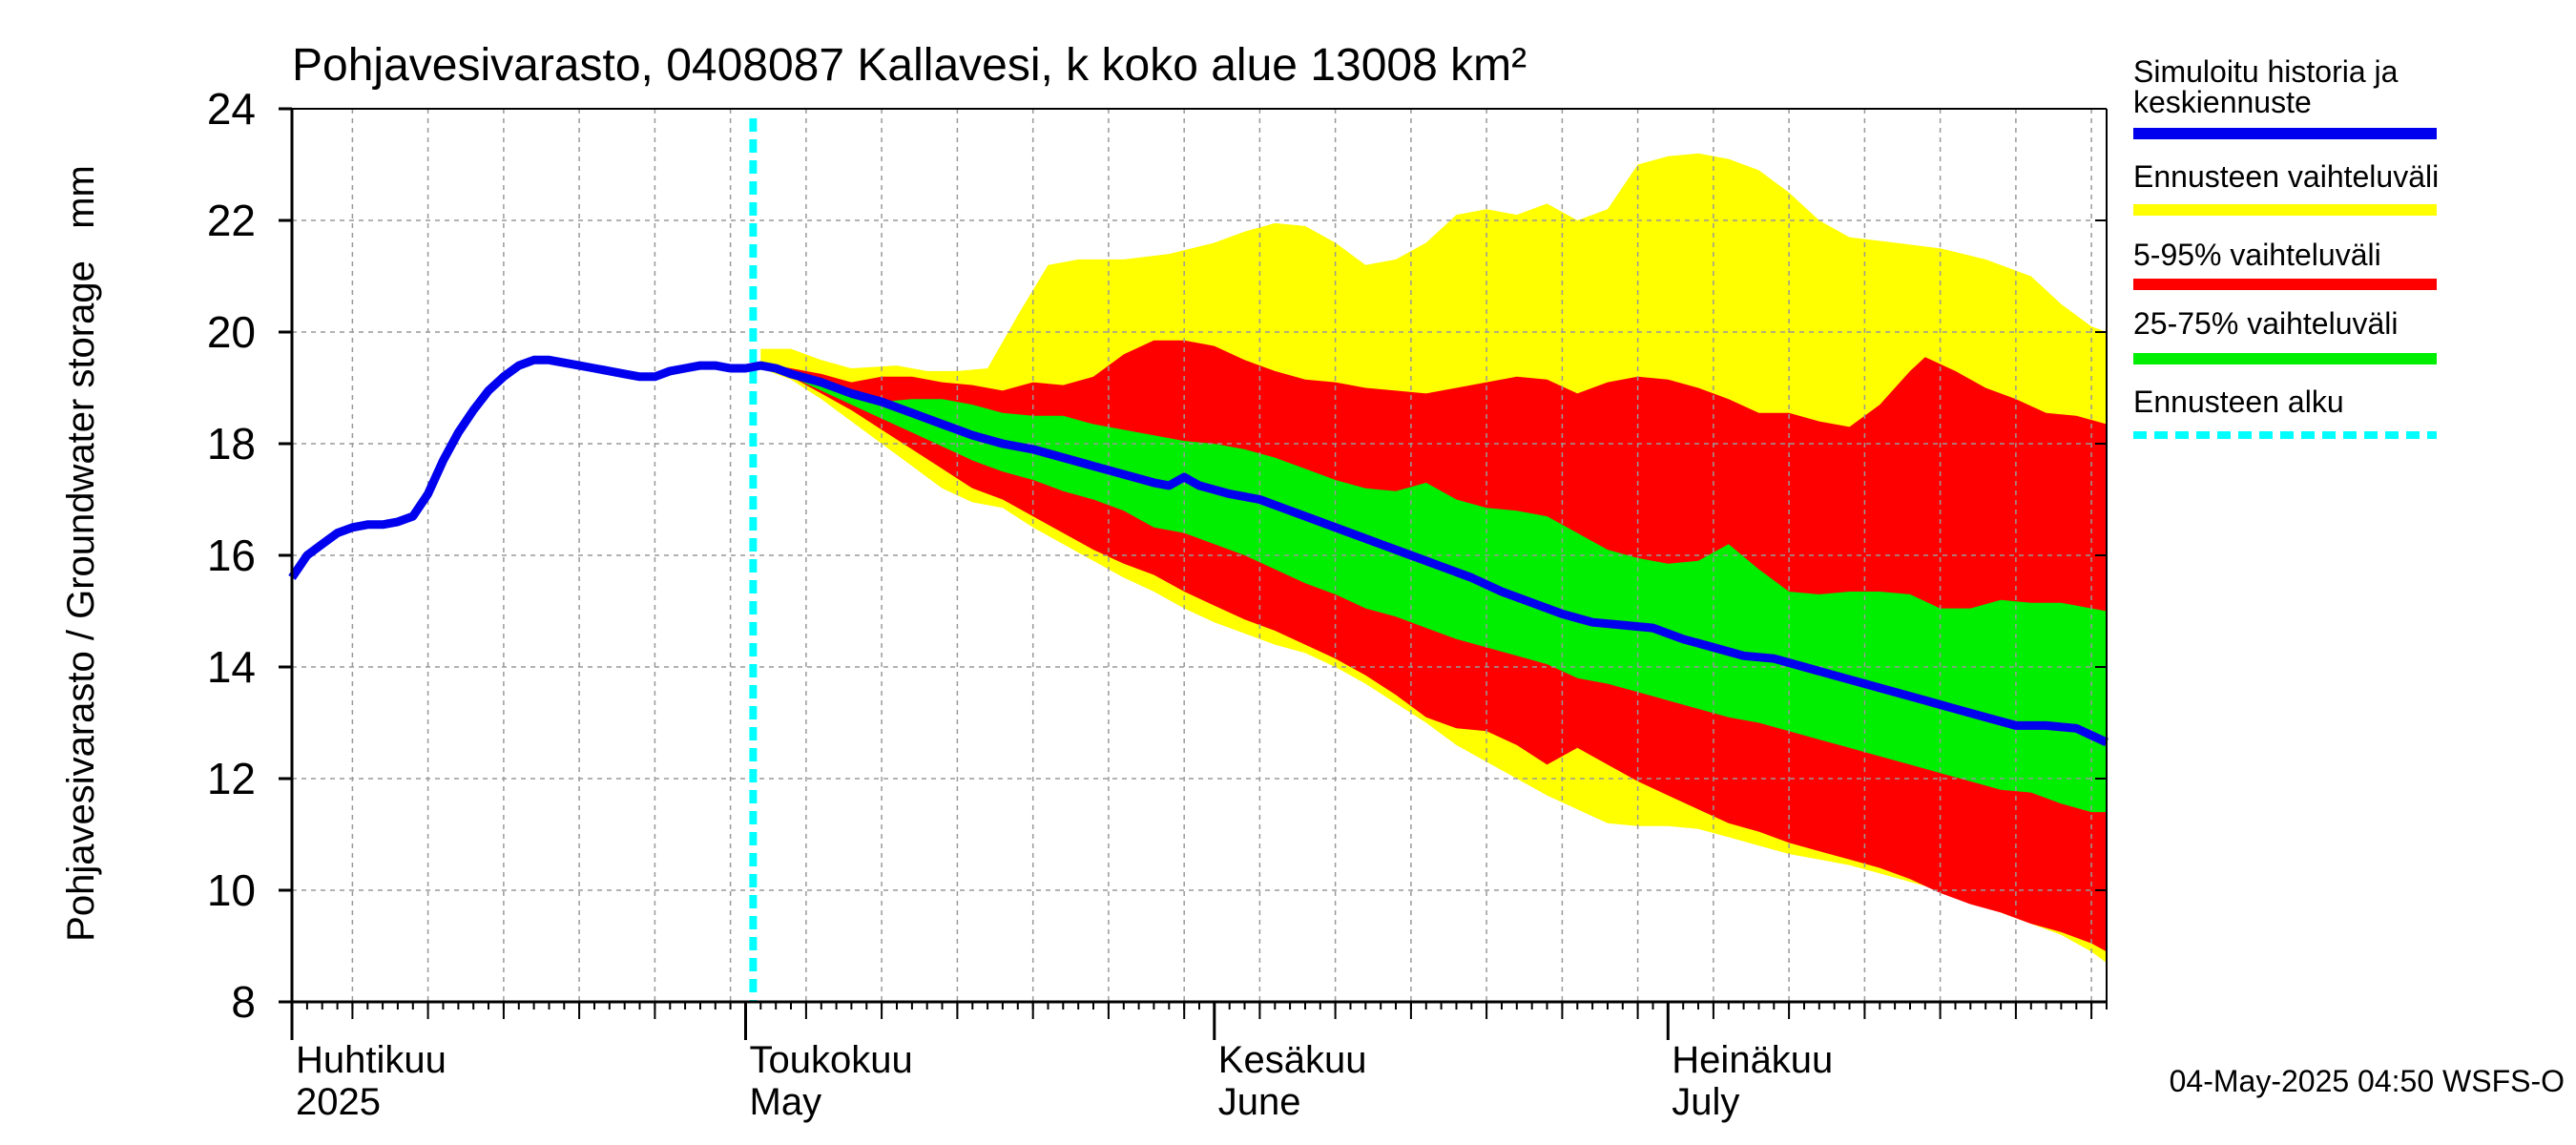 This screenshot has width=2576, height=1145. I want to click on month-label-fi: Heinäkuu, so click(1752, 1060).